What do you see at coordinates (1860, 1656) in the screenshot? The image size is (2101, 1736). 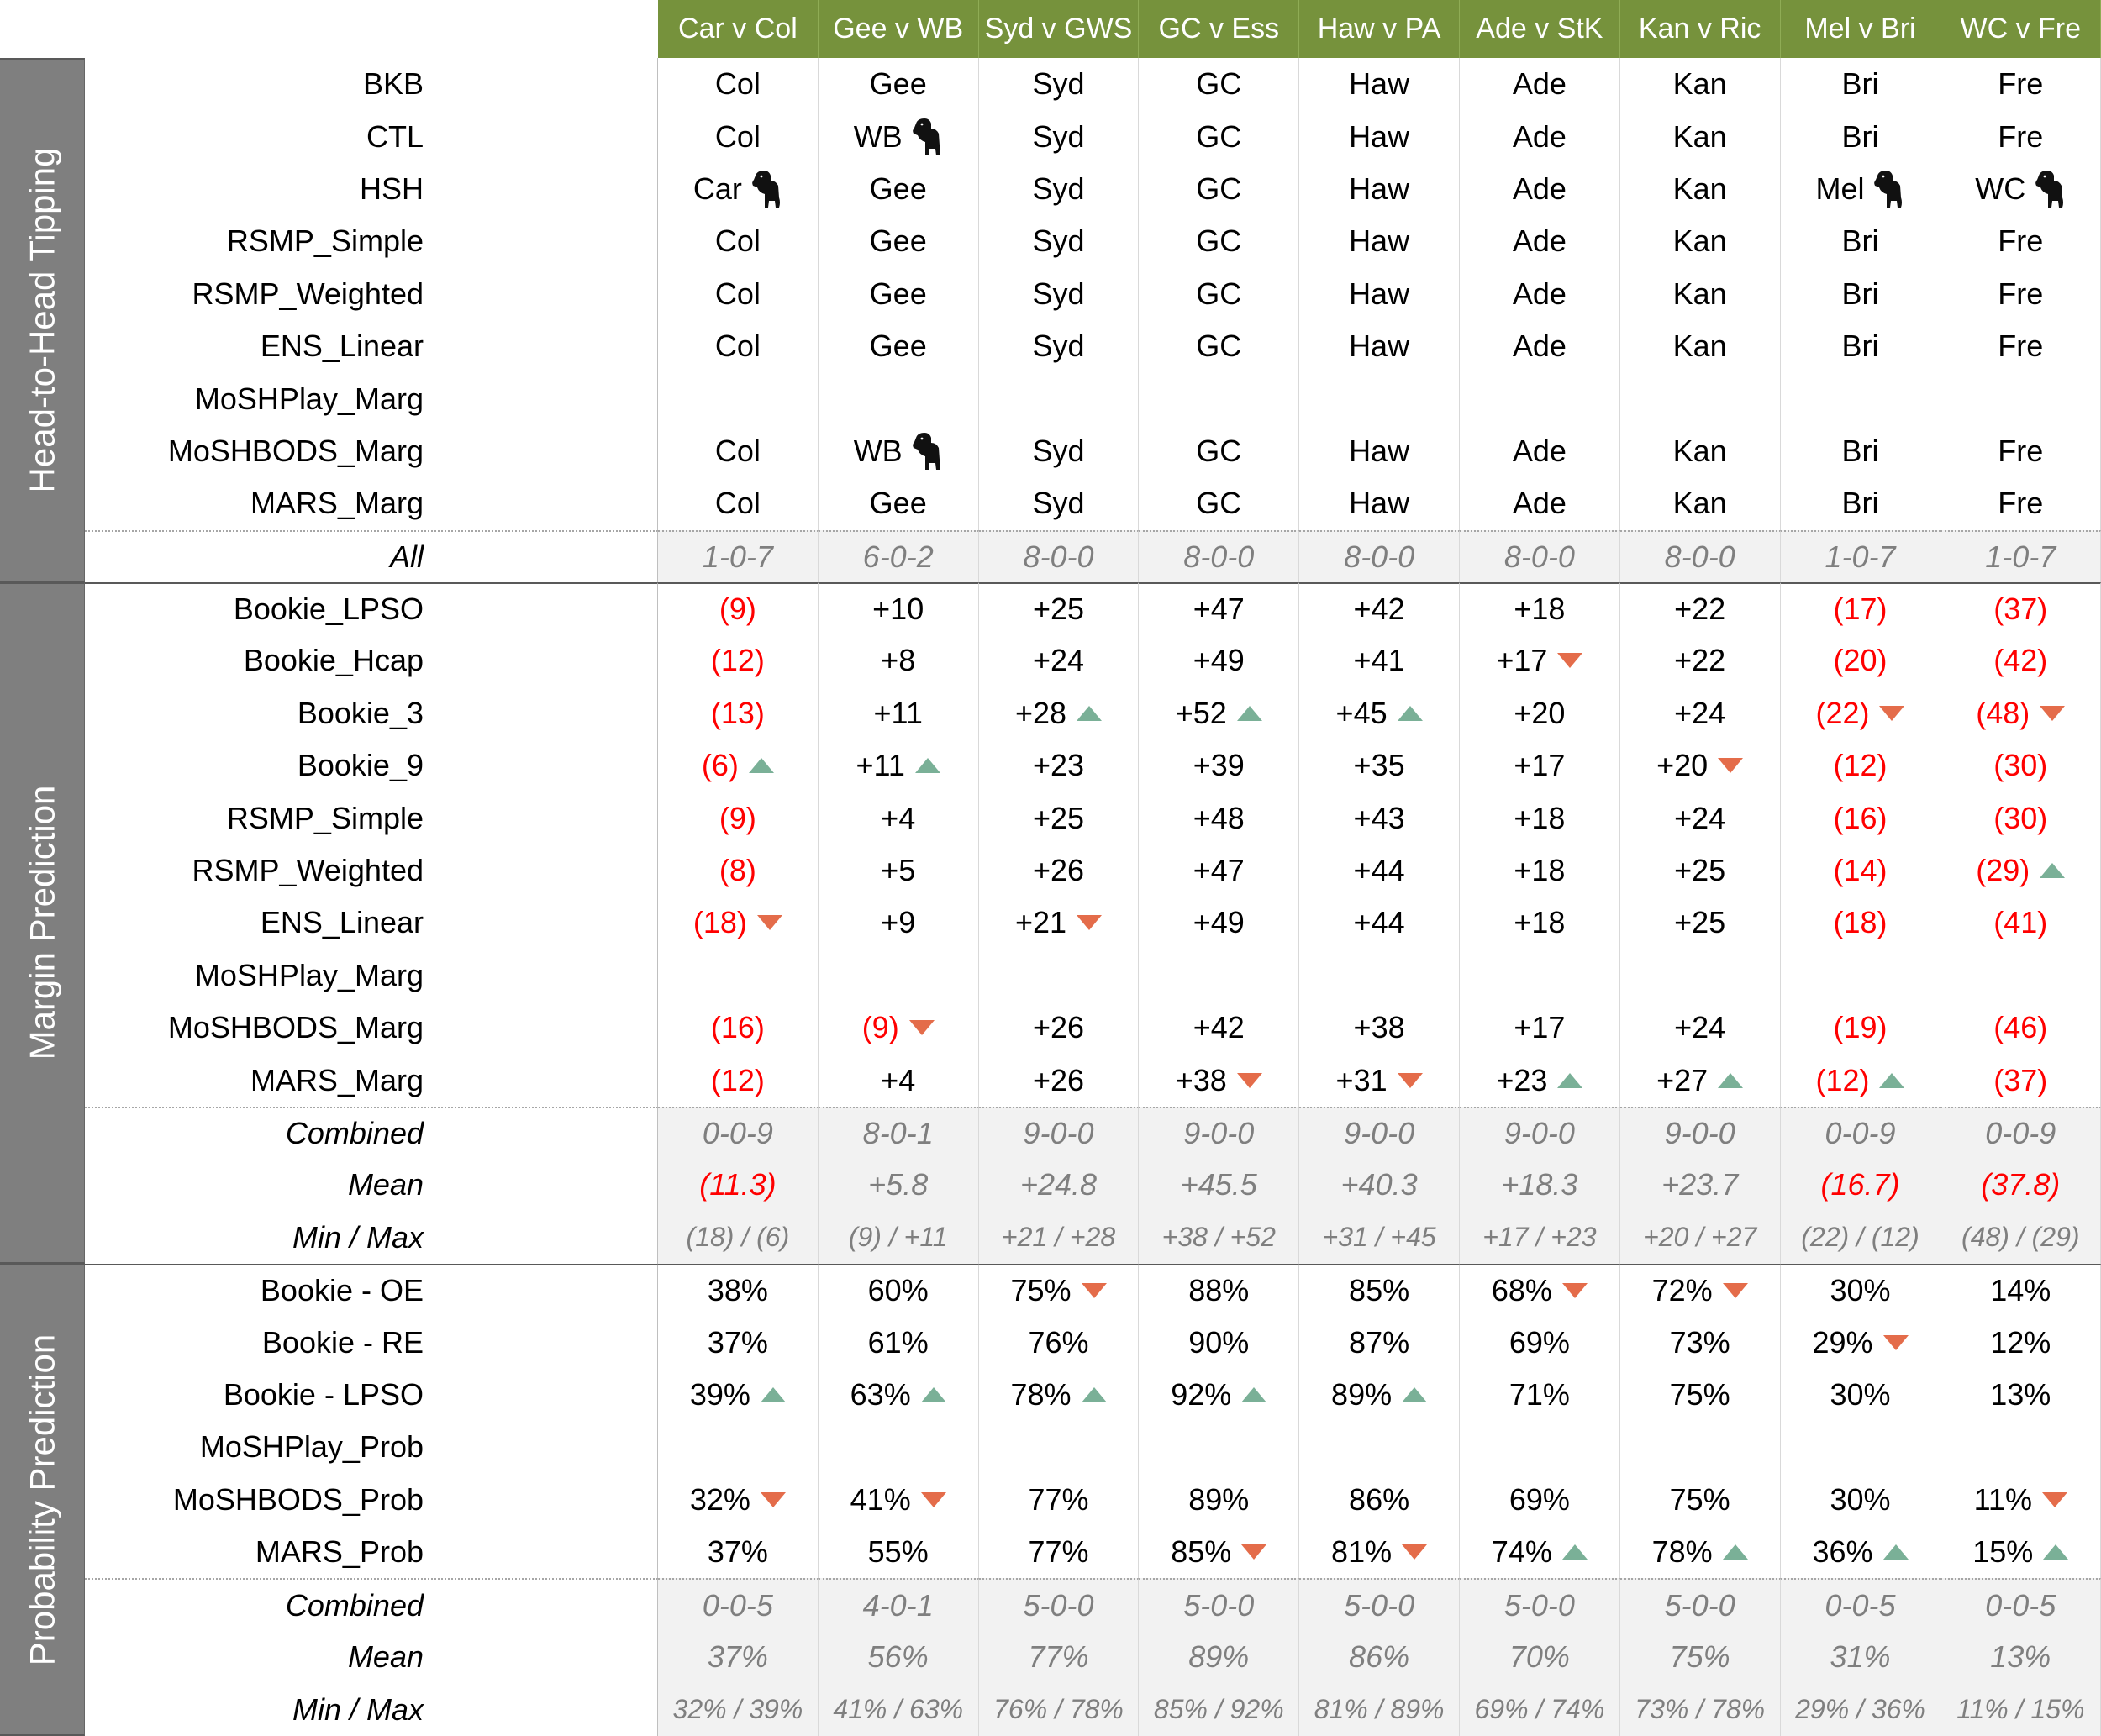 I see `cell-value: 31%` at bounding box center [1860, 1656].